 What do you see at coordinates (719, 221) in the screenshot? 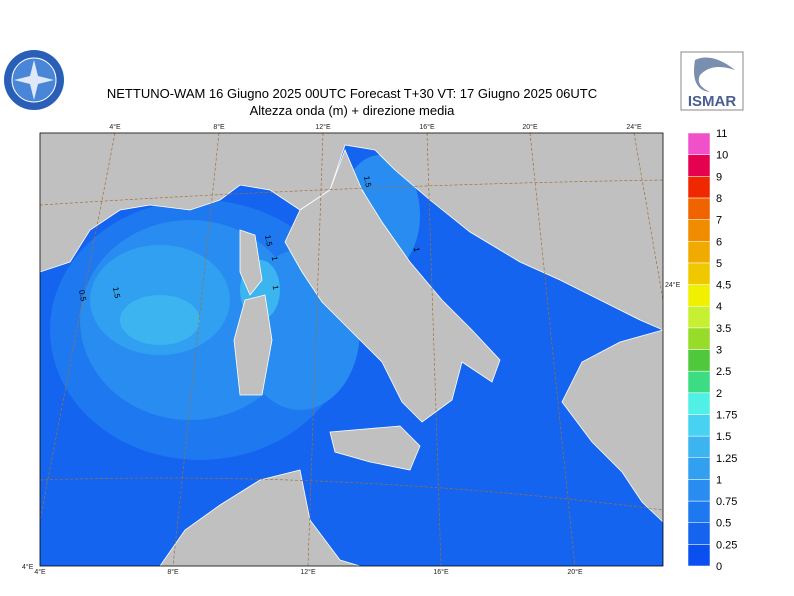
I see `colorbar-label: 7` at bounding box center [719, 221].